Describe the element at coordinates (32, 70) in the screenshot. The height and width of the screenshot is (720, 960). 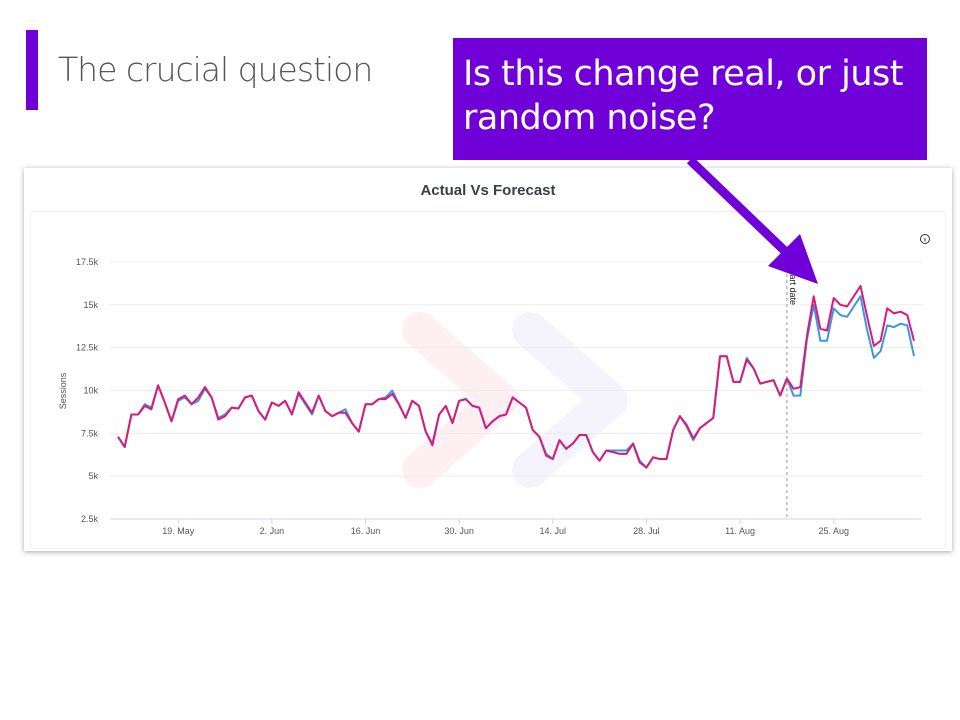
I see `title-accent-bar` at that location.